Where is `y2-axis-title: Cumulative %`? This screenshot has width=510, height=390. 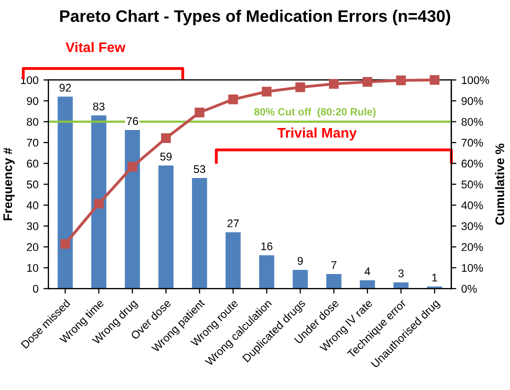
y2-axis-title: Cumulative % is located at coordinates (499, 184).